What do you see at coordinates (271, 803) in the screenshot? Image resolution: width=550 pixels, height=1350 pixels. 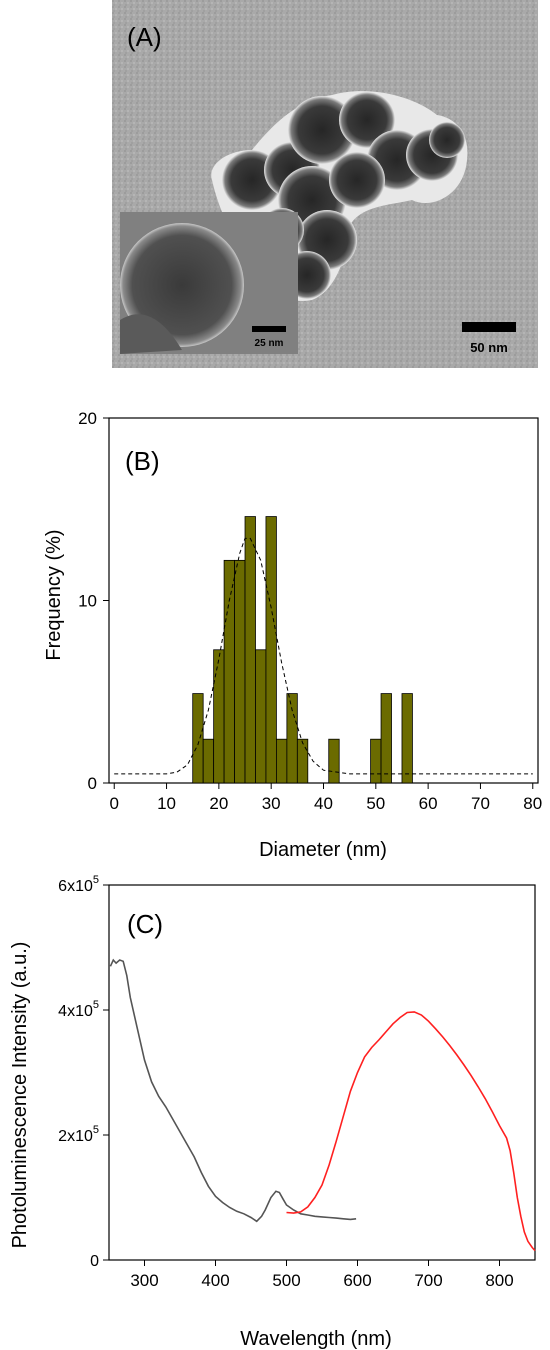 I see `x-tick-label: 30` at bounding box center [271, 803].